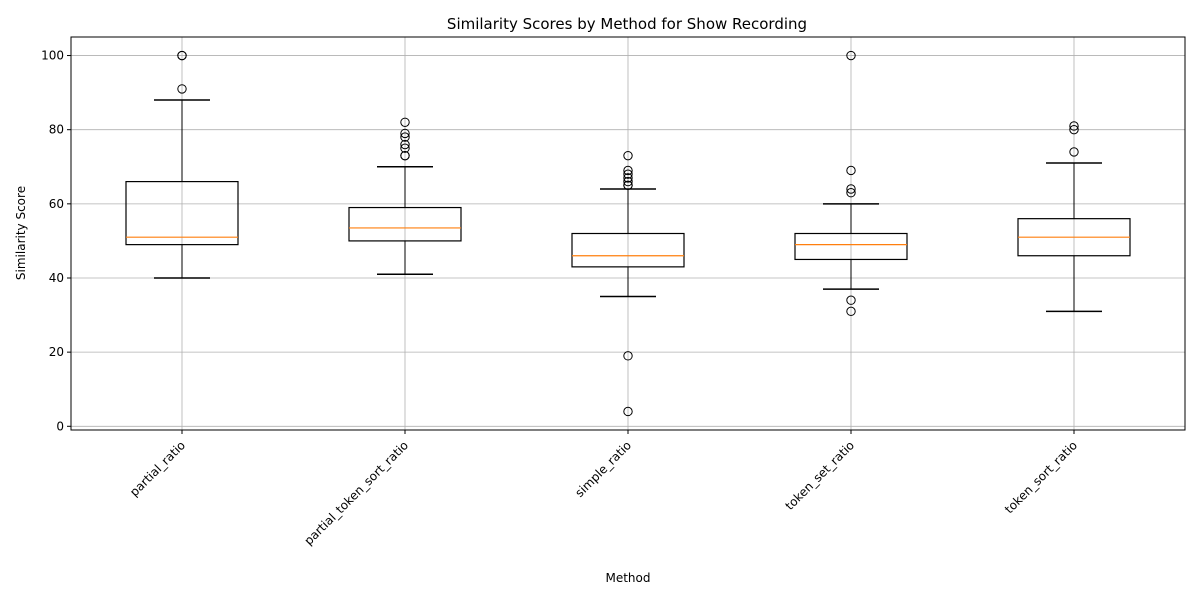 The height and width of the screenshot is (600, 1200). Describe the element at coordinates (56, 352) in the screenshot. I see `y-tick-label: 20` at that location.